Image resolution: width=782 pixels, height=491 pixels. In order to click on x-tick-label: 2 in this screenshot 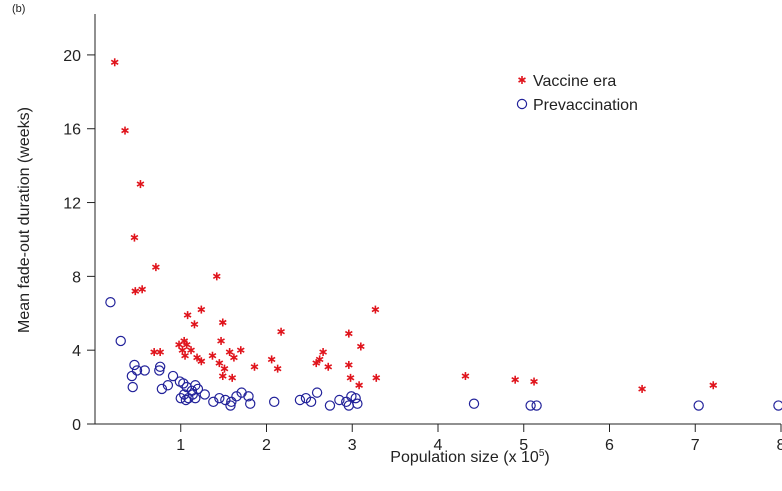, I will do `click(266, 445)`.